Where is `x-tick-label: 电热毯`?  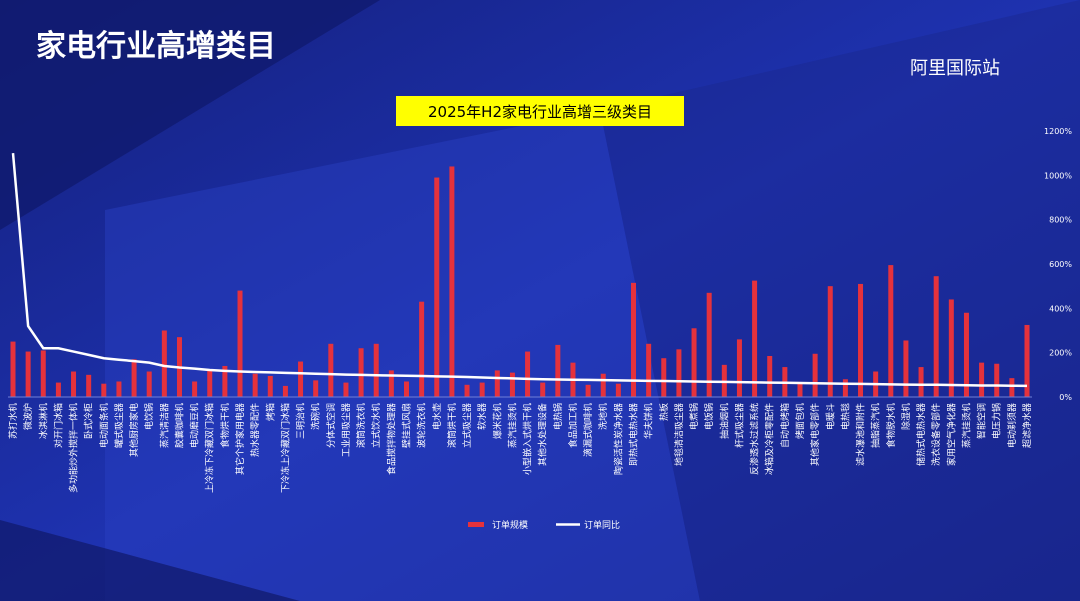
x-tick-label: 电热毯 is located at coordinates (845, 416).